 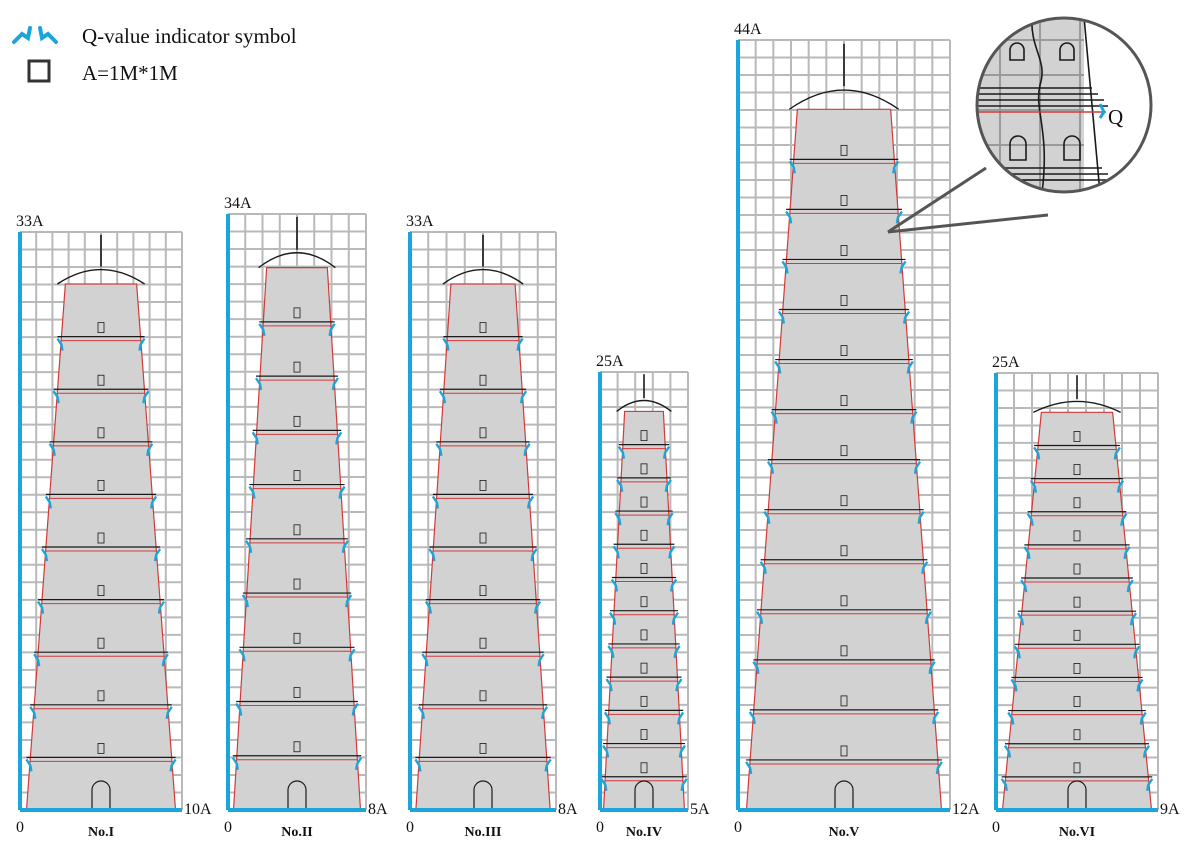 What do you see at coordinates (297, 832) in the screenshot?
I see `pagoda-name: No.II` at bounding box center [297, 832].